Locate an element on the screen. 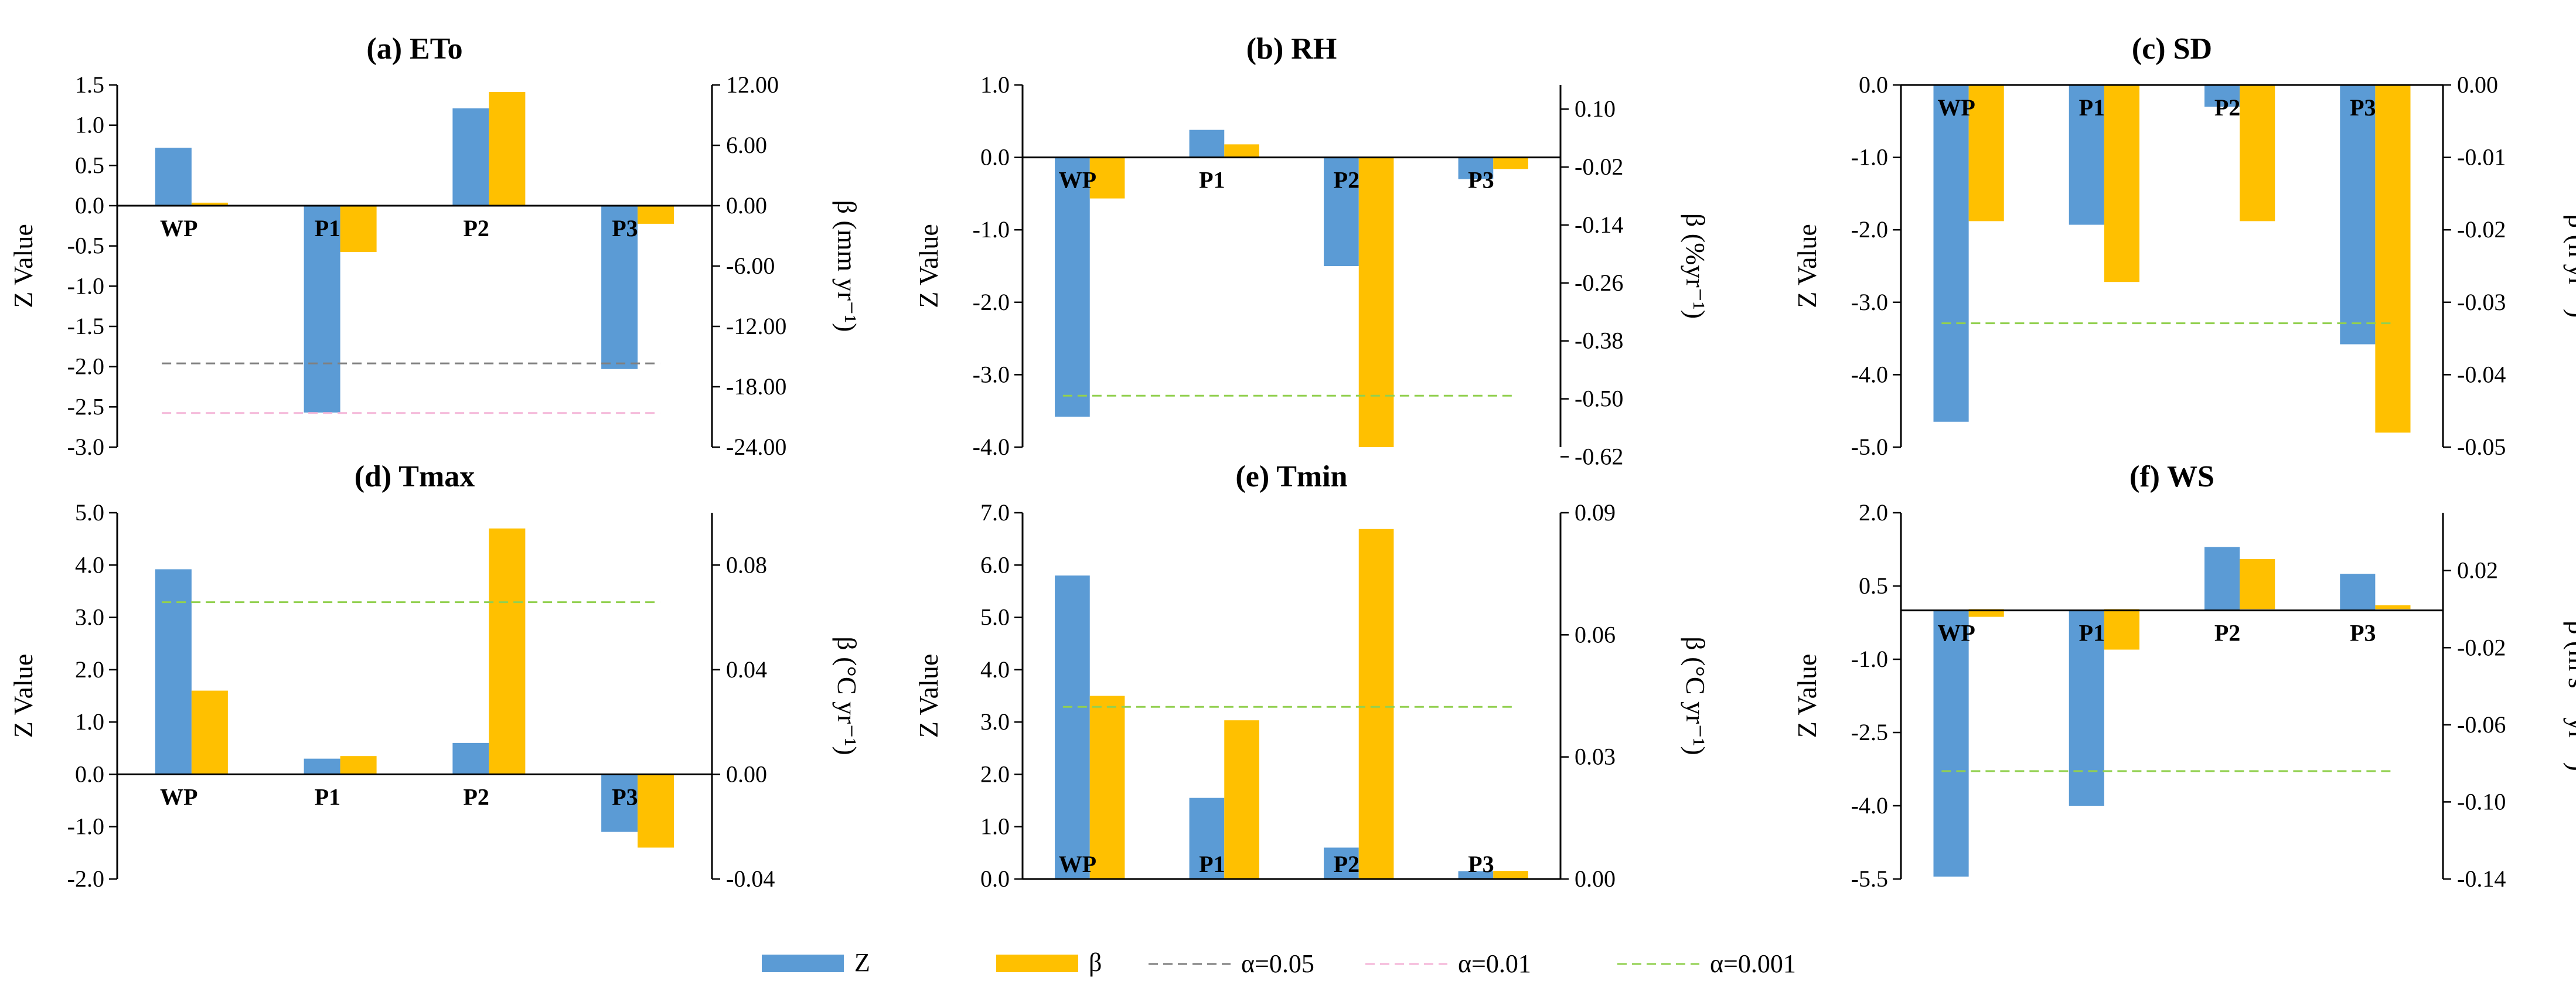 The image size is (2576, 1005). chart-title: (e) Tmin is located at coordinates (1291, 476).